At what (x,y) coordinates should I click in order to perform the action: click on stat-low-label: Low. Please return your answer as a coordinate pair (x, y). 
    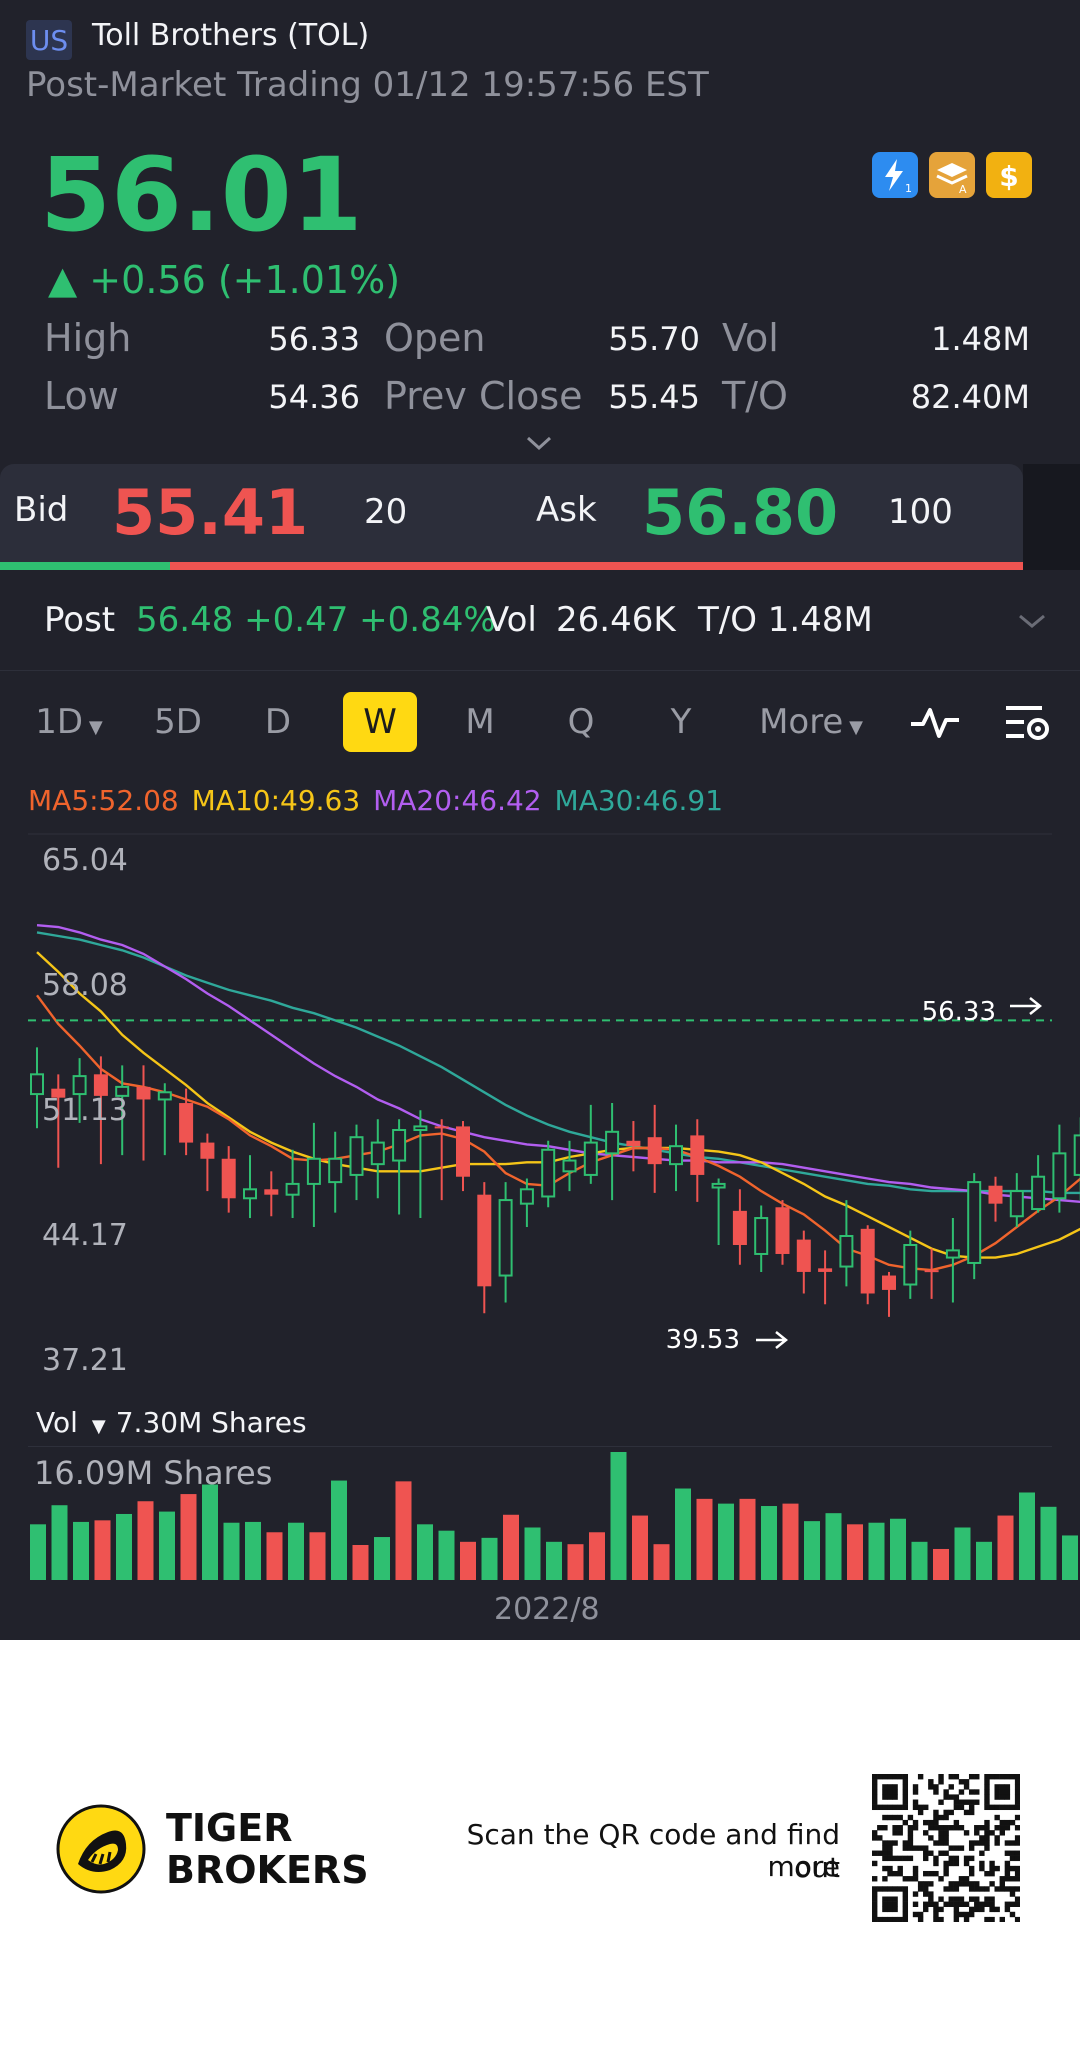
    Looking at the image, I should click on (81, 396).